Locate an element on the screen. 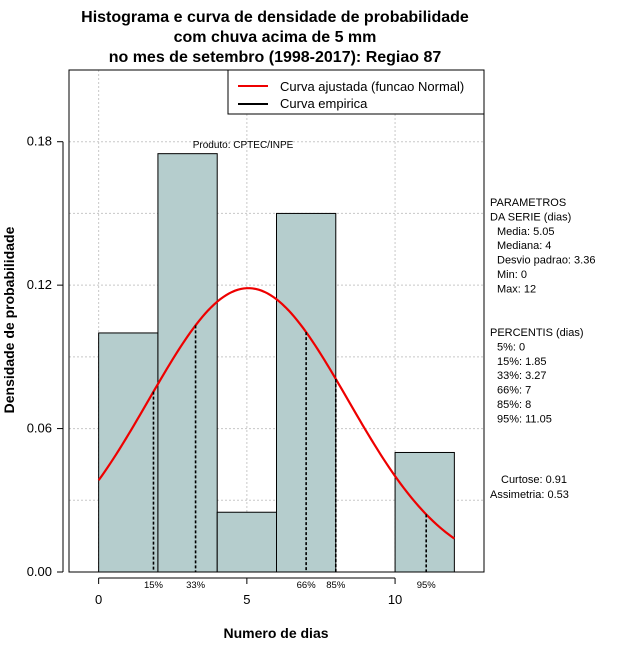  y-tick-label: 0.00 is located at coordinates (39, 571).